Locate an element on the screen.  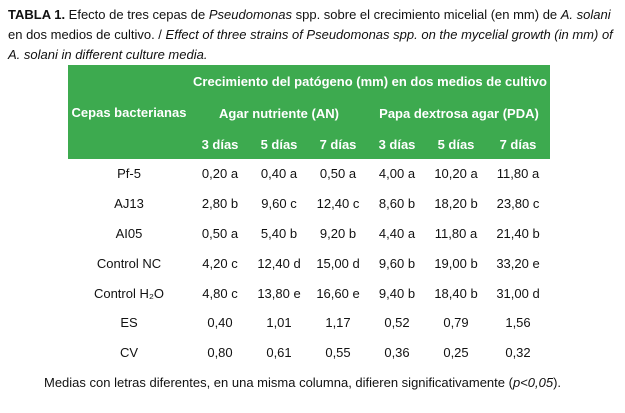
cell-value: 1,56 is located at coordinates (518, 323).